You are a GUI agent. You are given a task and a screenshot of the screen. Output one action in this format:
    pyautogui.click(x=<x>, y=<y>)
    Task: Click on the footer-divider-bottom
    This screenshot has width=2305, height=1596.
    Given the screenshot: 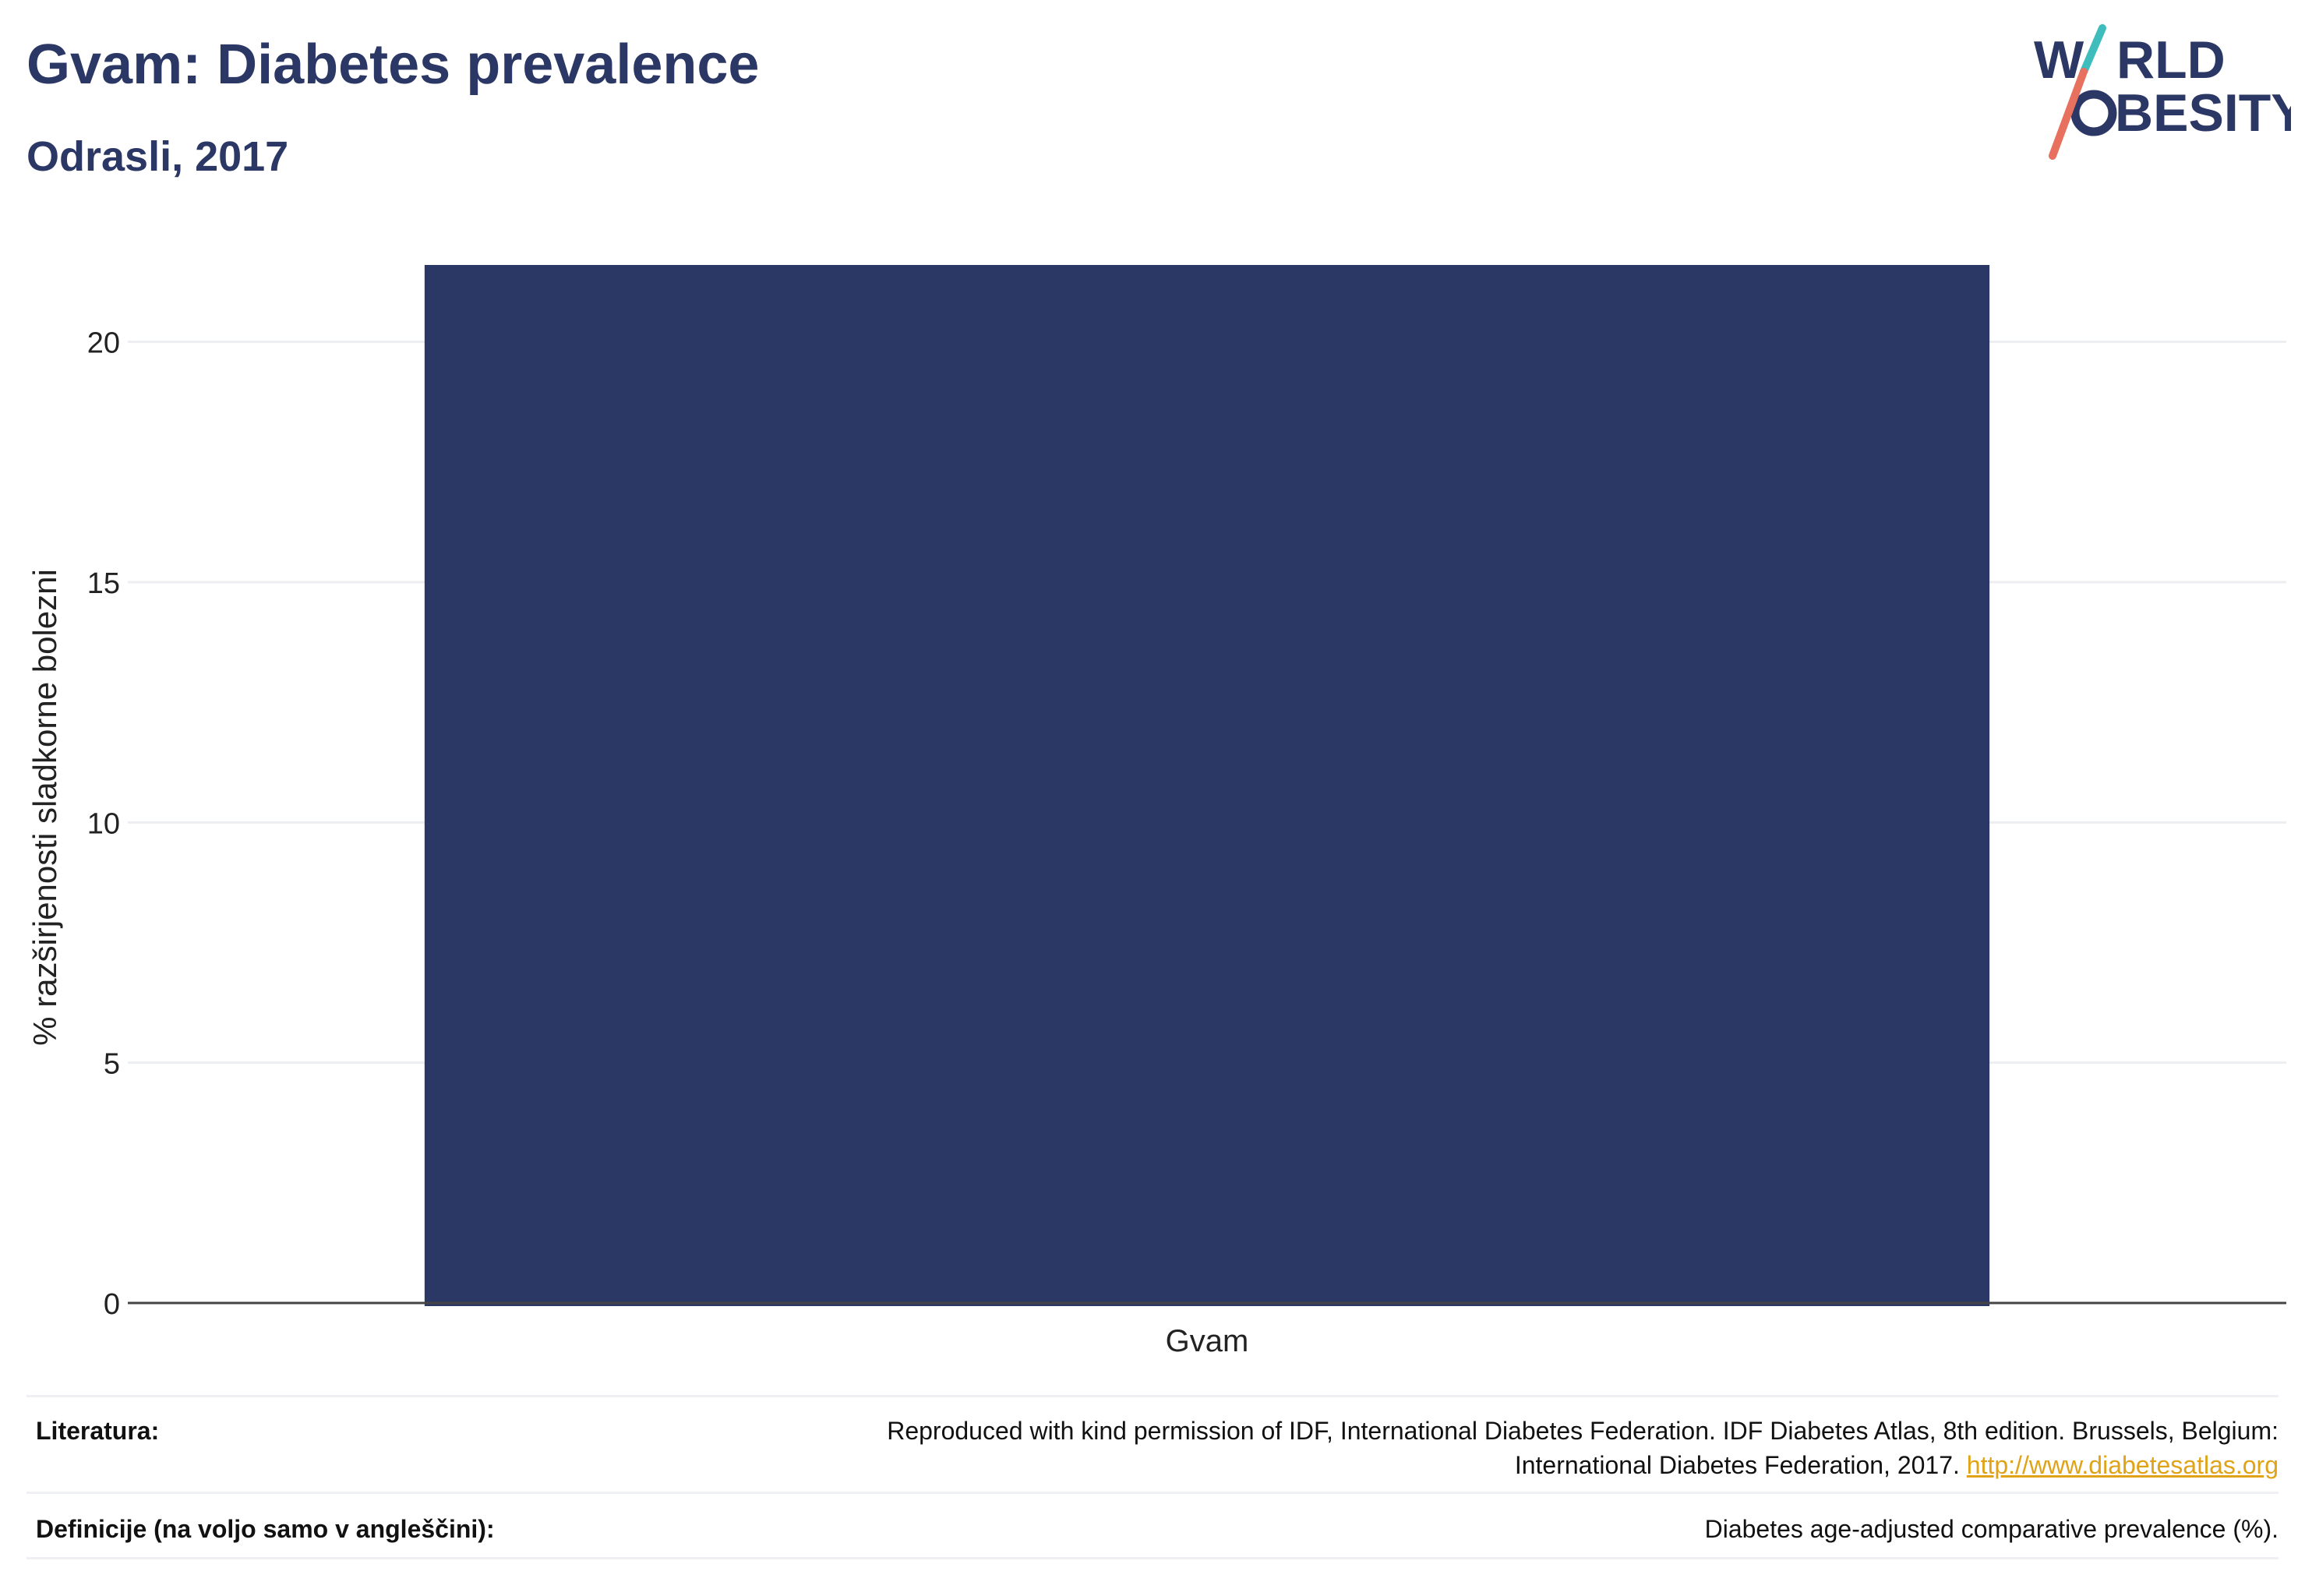 What is the action you would take?
    pyautogui.click(x=1152, y=1558)
    